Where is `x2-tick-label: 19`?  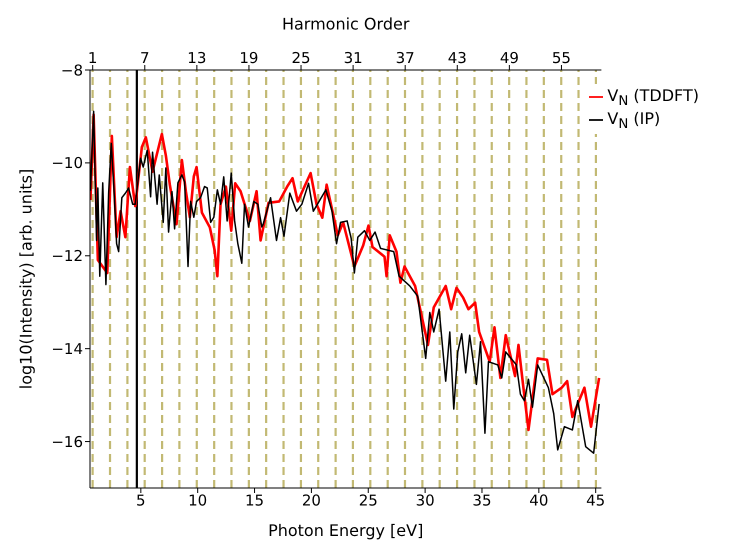 x2-tick-label: 19 is located at coordinates (248, 58).